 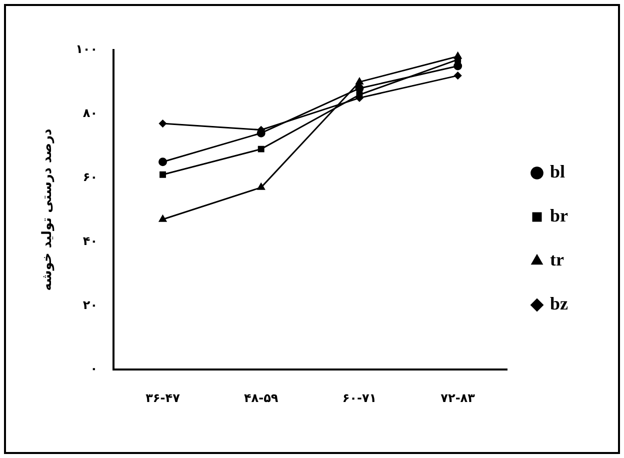 I want to click on legend-label: bl, so click(x=558, y=172).